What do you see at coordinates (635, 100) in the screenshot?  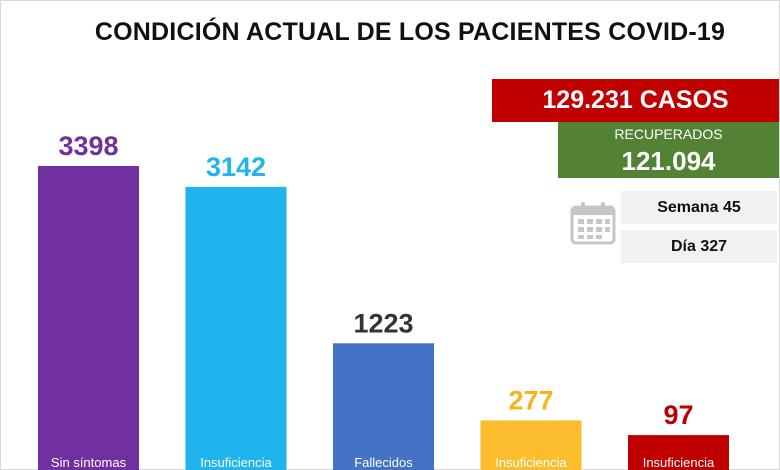 I see `total-cases-badge: 129.231 CASOS` at bounding box center [635, 100].